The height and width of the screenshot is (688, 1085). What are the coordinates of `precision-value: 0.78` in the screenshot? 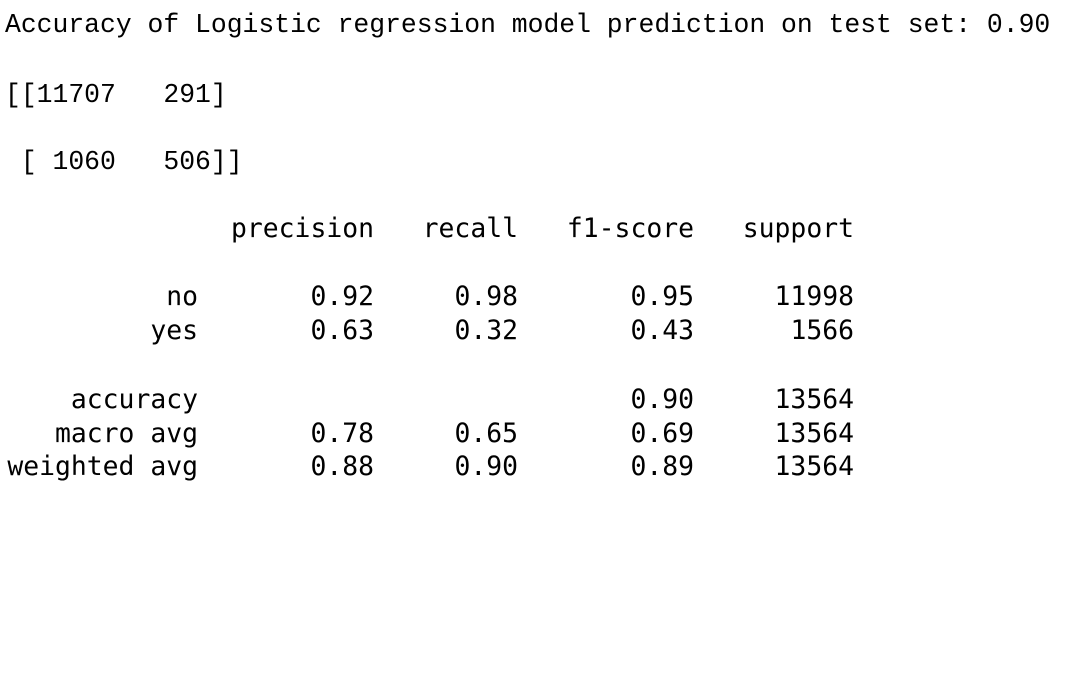 It's located at (342, 433).